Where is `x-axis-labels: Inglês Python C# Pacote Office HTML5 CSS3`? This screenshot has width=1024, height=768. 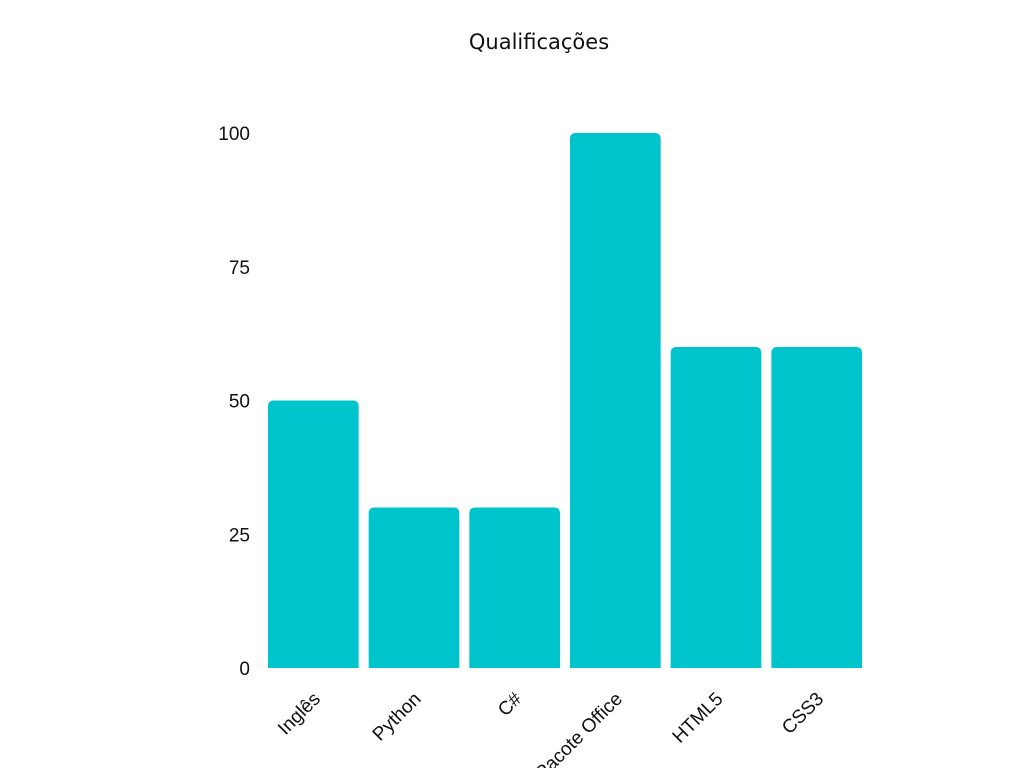 x-axis-labels: Inglês Python C# Pacote Office HTML5 CSS3 is located at coordinates (551, 728).